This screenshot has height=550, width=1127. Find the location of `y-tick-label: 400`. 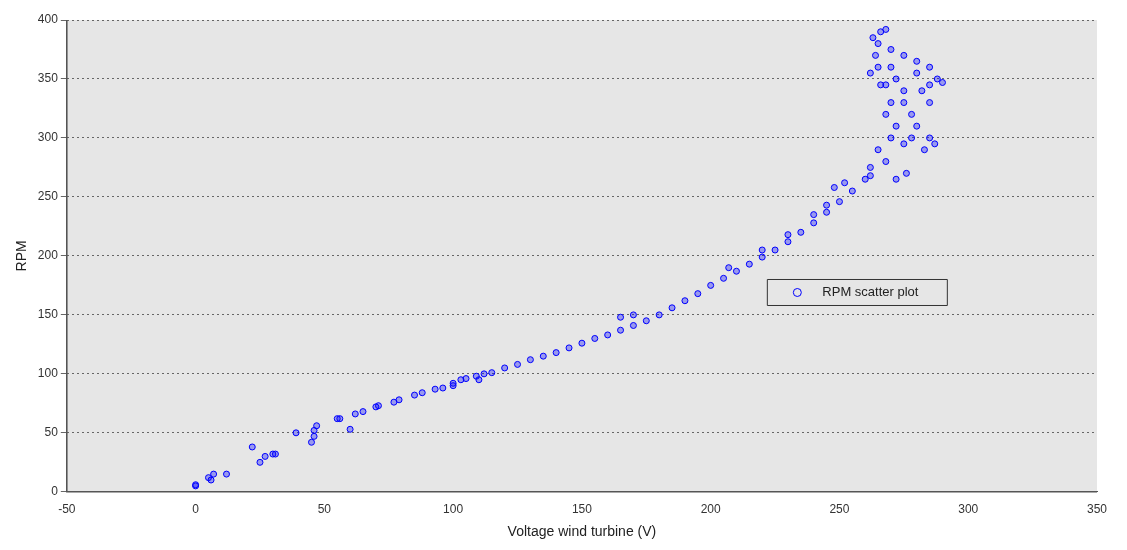

y-tick-label: 400 is located at coordinates (48, 19).